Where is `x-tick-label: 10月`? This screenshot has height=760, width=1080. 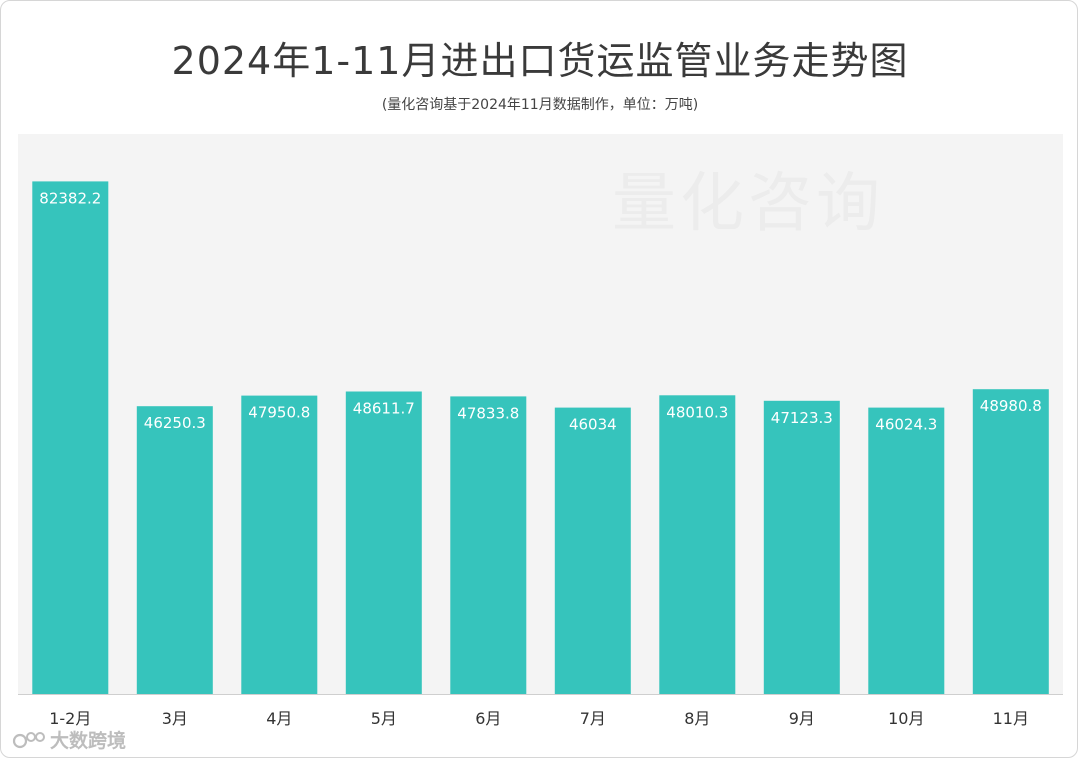 x-tick-label: 10月 is located at coordinates (906, 718).